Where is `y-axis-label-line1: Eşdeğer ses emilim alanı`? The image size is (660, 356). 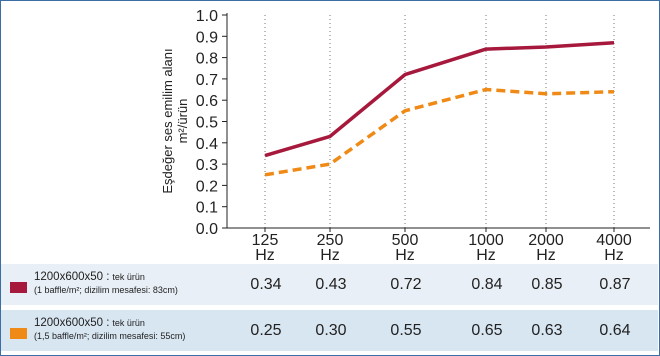 y-axis-label-line1: Eşdeğer ses emilim alanı is located at coordinates (167, 121).